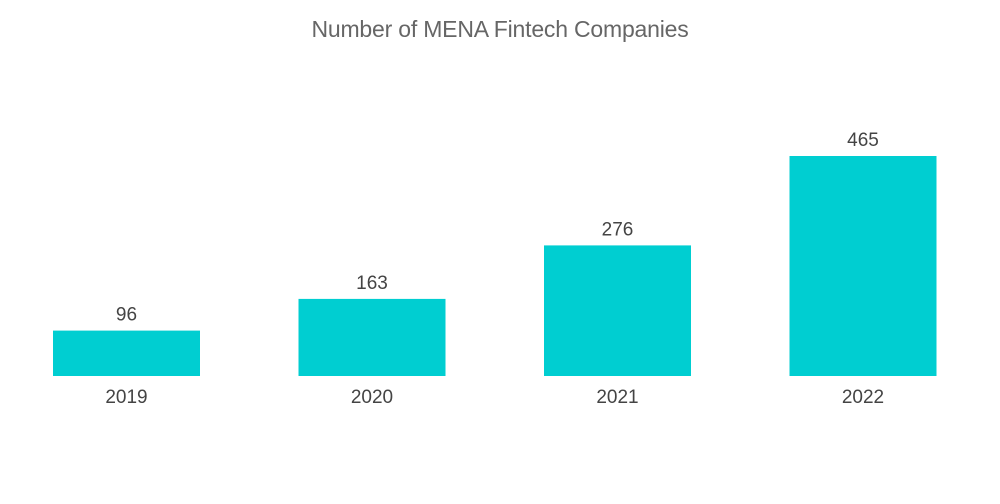 The image size is (1000, 504). What do you see at coordinates (494, 397) in the screenshot?
I see `x-axis-tick-labels: 2019 2020 2021 2022` at bounding box center [494, 397].